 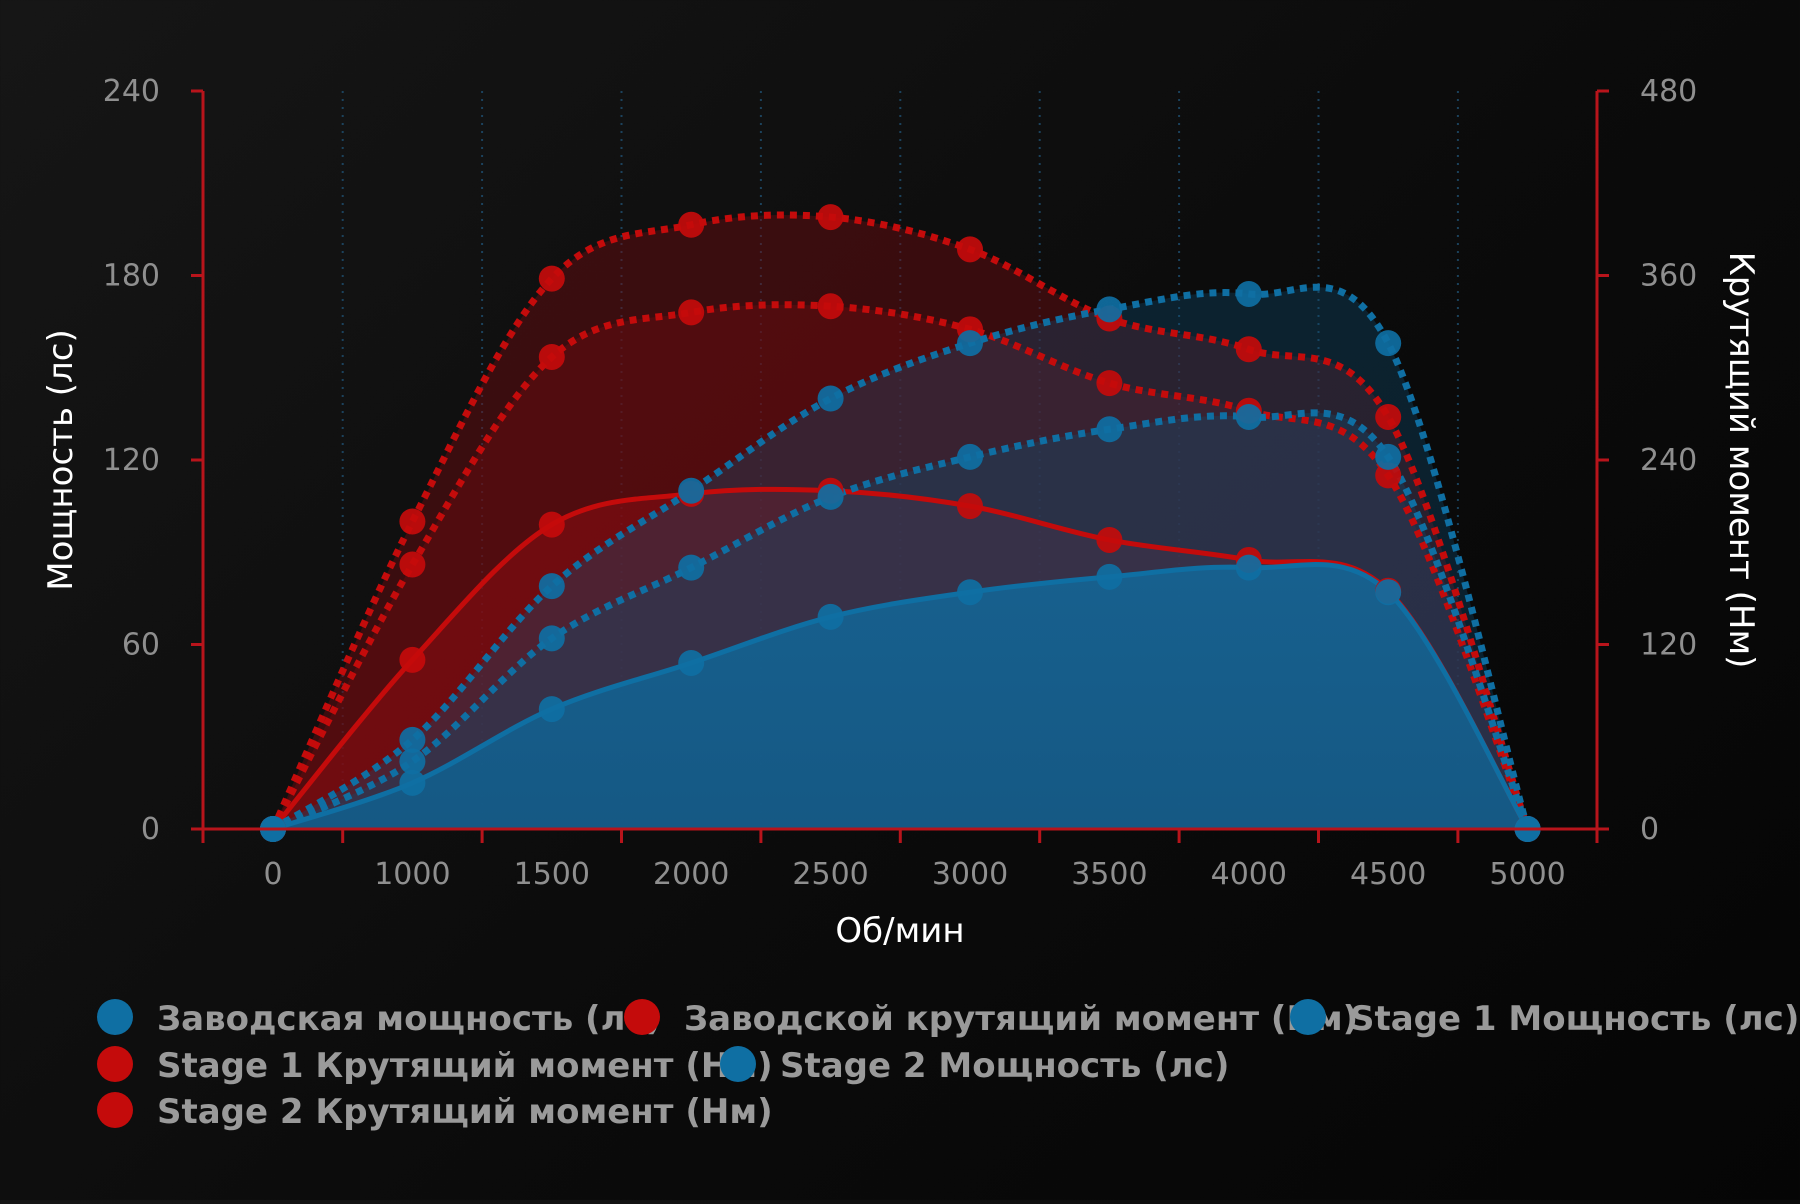 I want to click on x-tick-label: 1000, so click(x=412, y=874).